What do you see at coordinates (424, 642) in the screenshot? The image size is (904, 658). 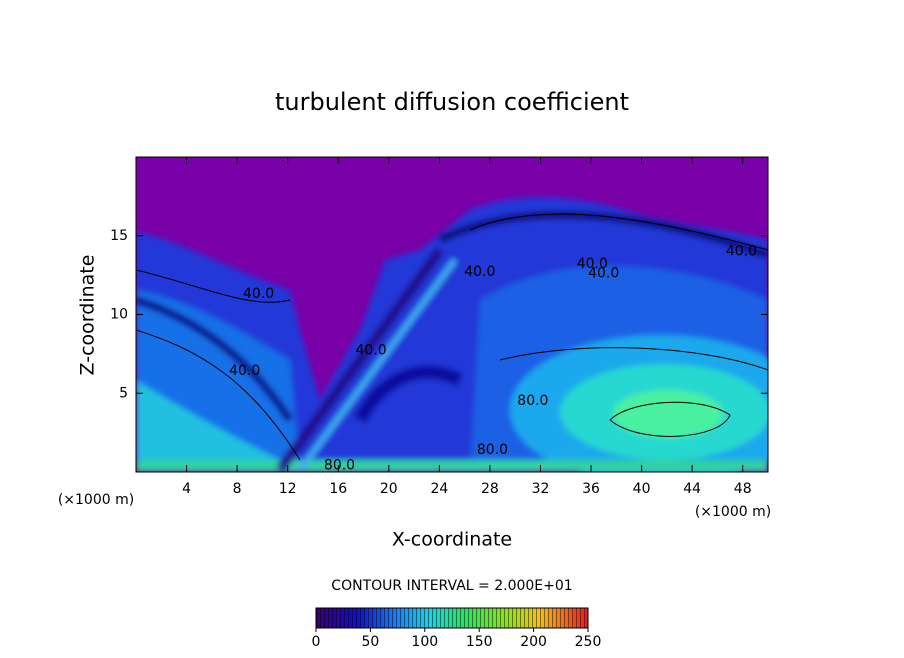 I see `colorbar-tick-label: 100` at bounding box center [424, 642].